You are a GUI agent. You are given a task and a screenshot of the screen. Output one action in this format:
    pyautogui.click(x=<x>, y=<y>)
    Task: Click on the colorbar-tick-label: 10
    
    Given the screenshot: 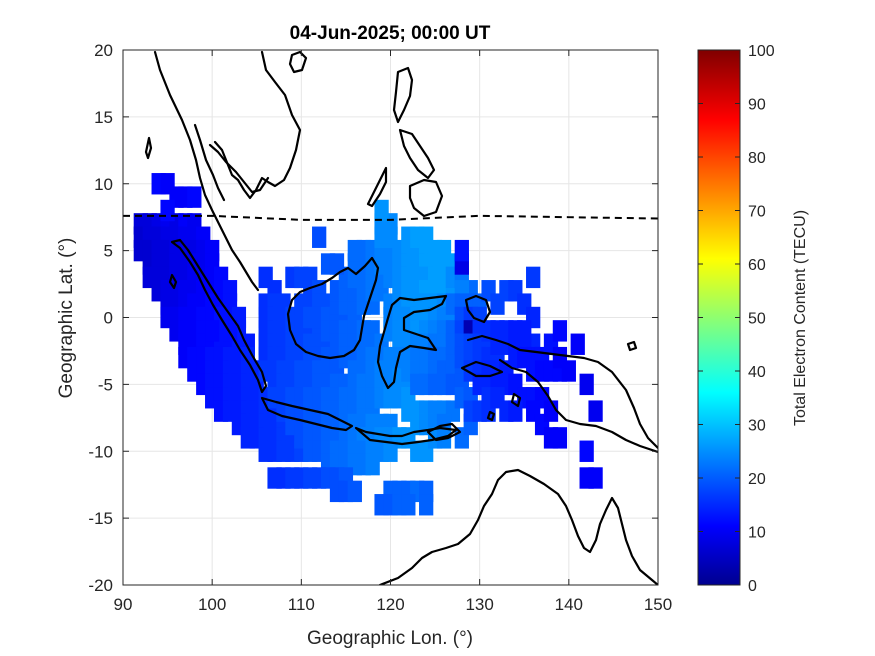 What is the action you would take?
    pyautogui.click(x=757, y=533)
    